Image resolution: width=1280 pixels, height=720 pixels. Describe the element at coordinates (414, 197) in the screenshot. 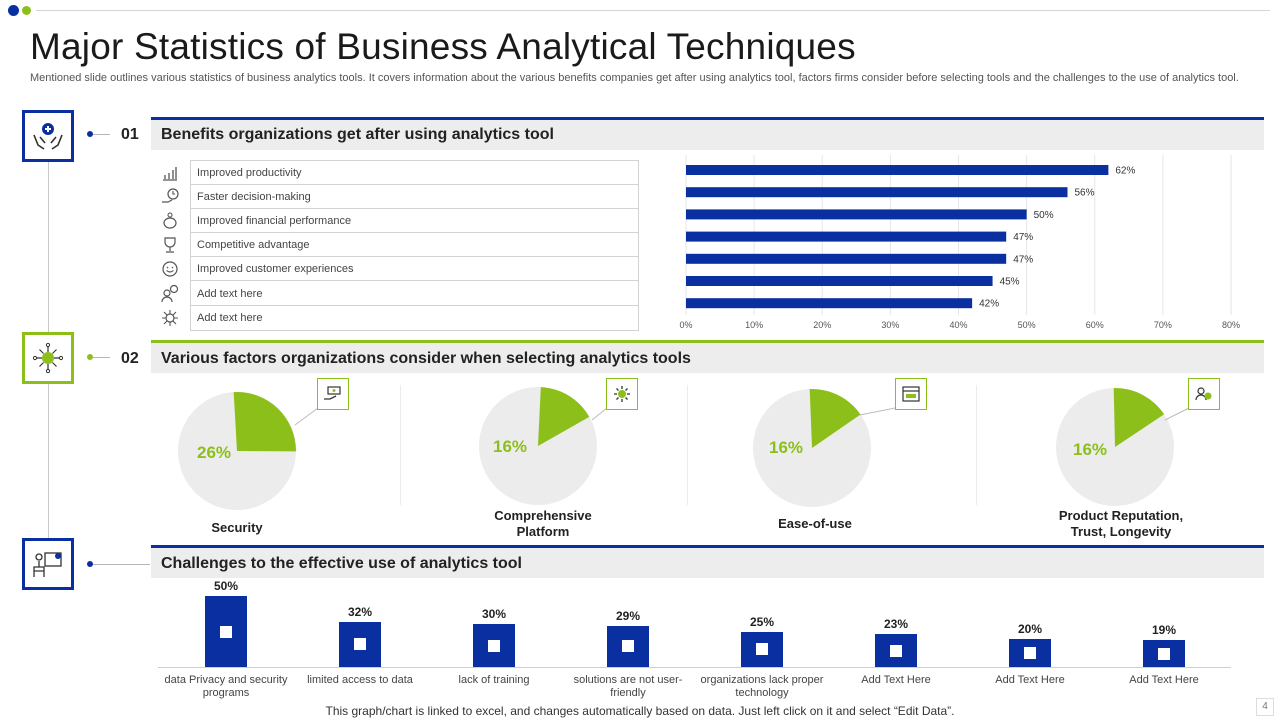

I see `list-item: Faster decision-making` at that location.